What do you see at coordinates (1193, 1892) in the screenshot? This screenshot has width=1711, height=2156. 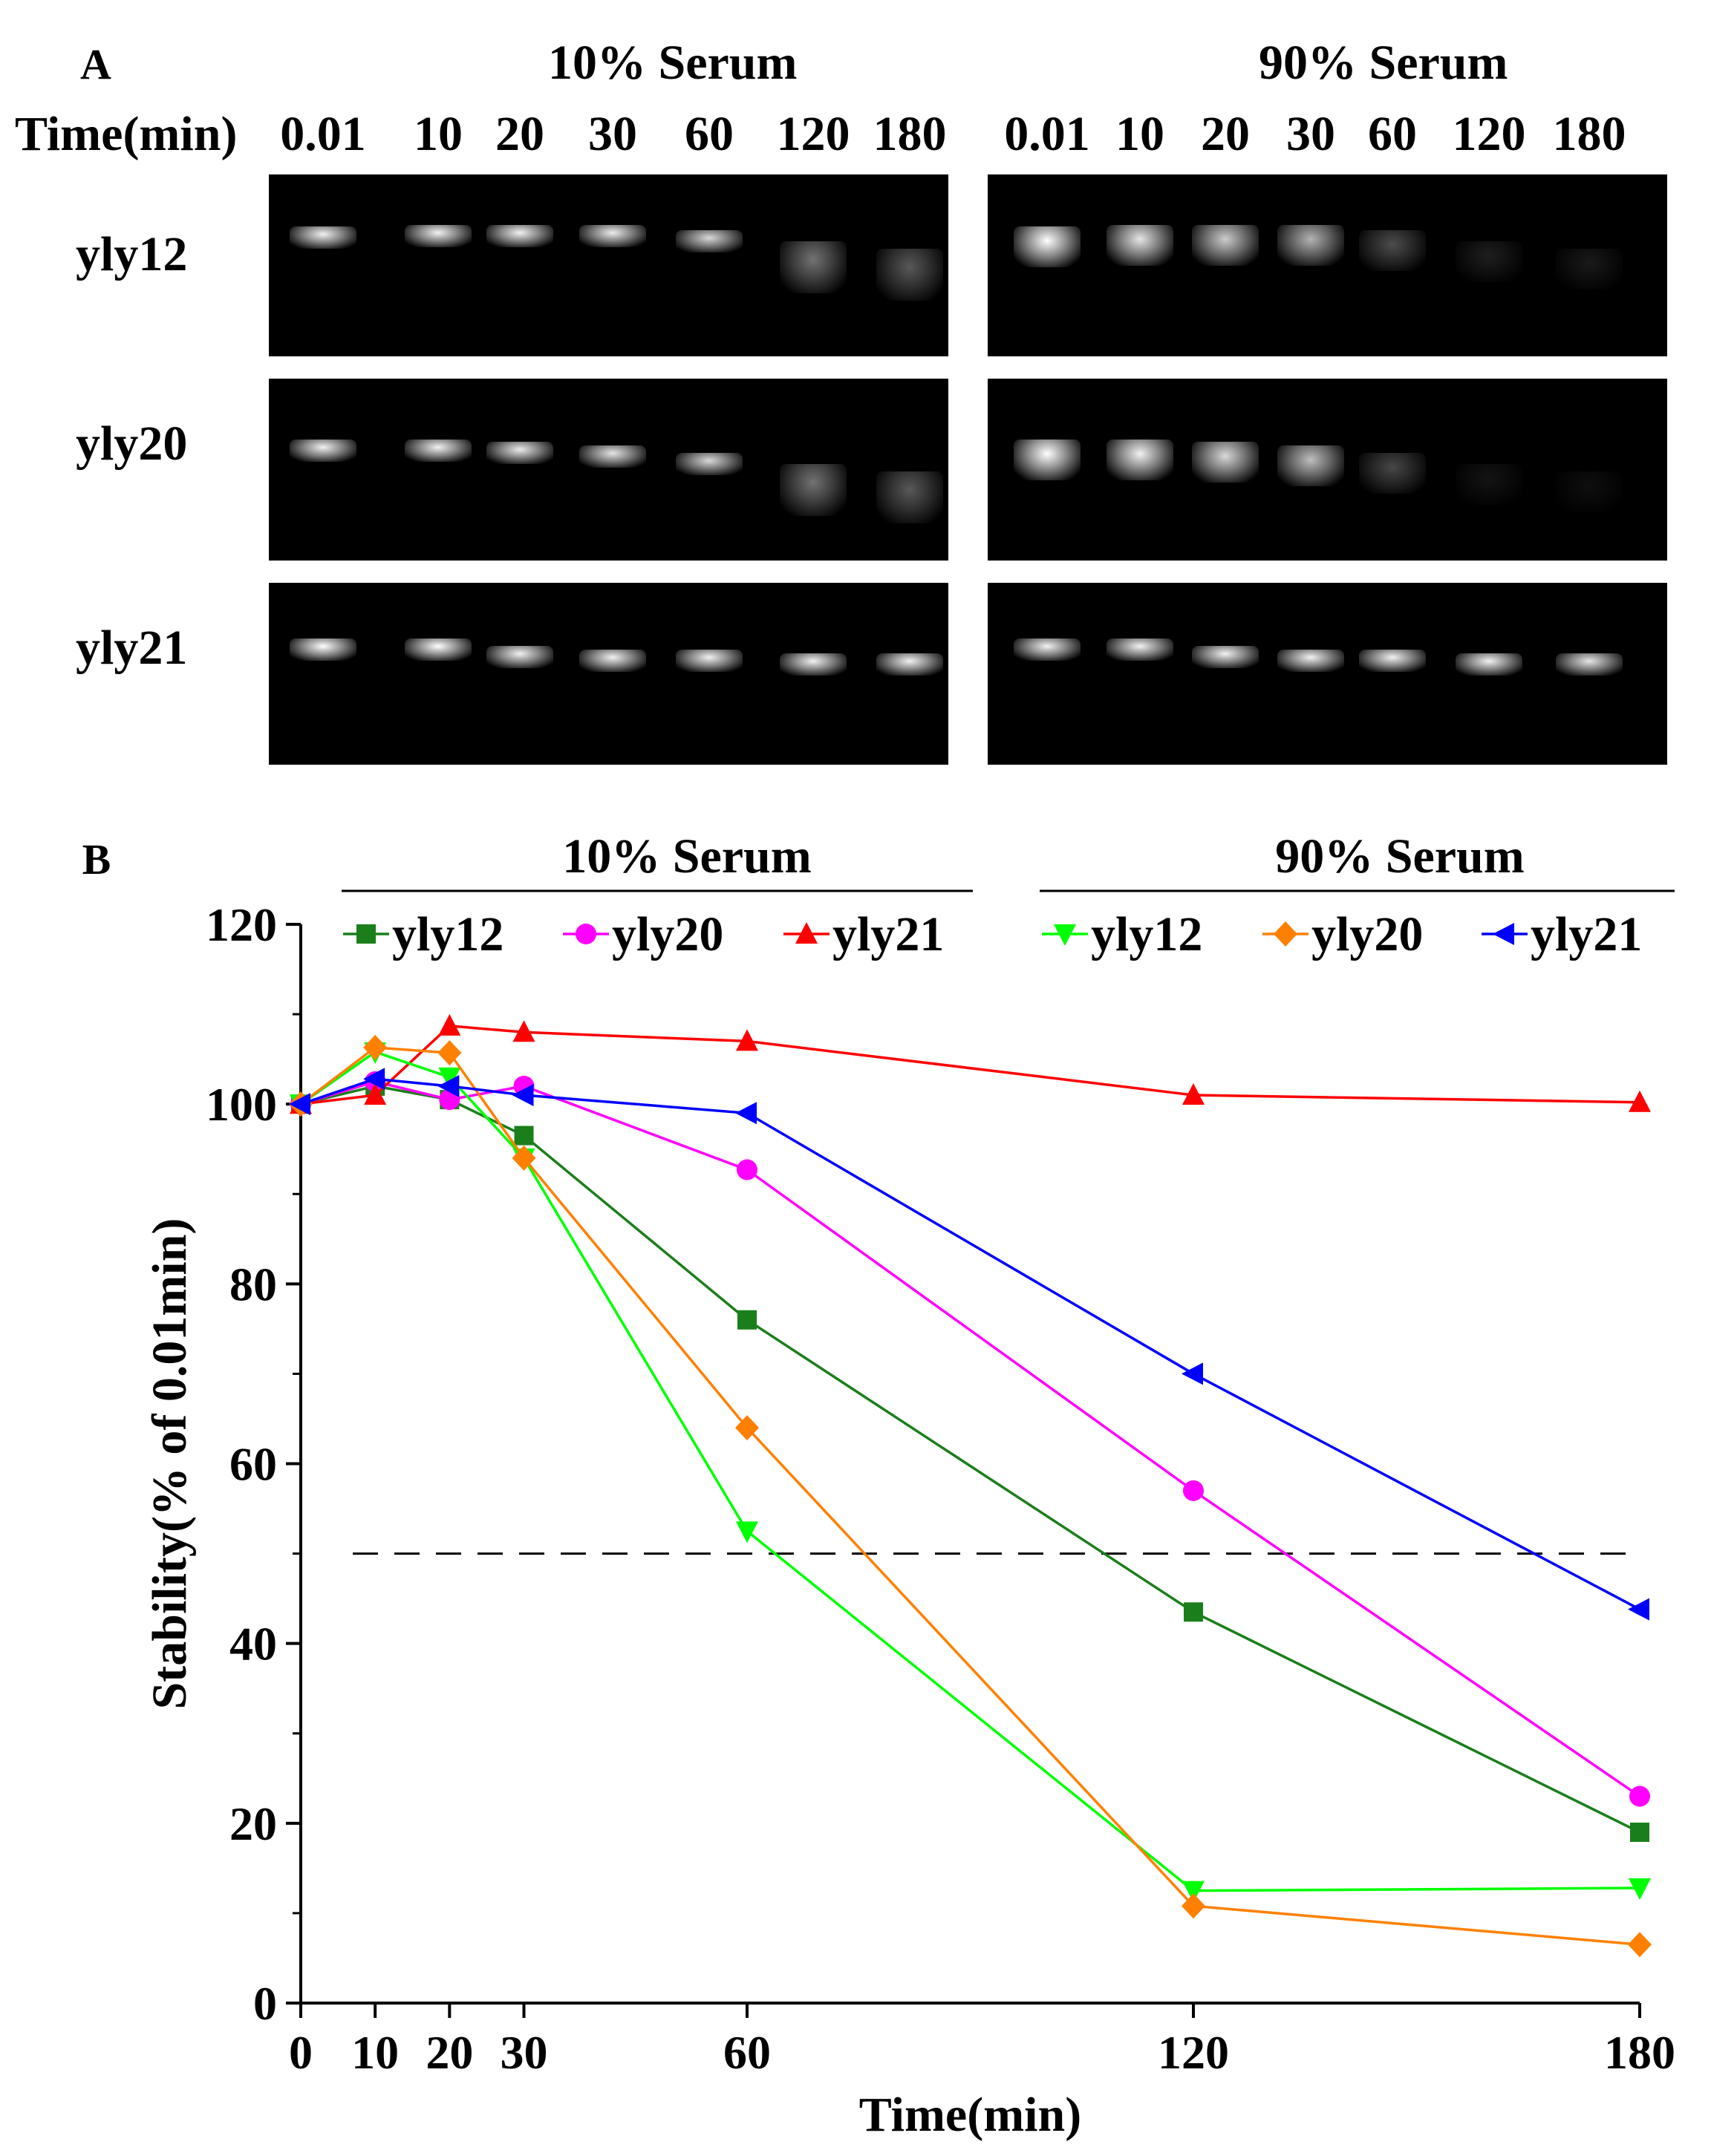 I see `data-point-yly12-90-t120` at bounding box center [1193, 1892].